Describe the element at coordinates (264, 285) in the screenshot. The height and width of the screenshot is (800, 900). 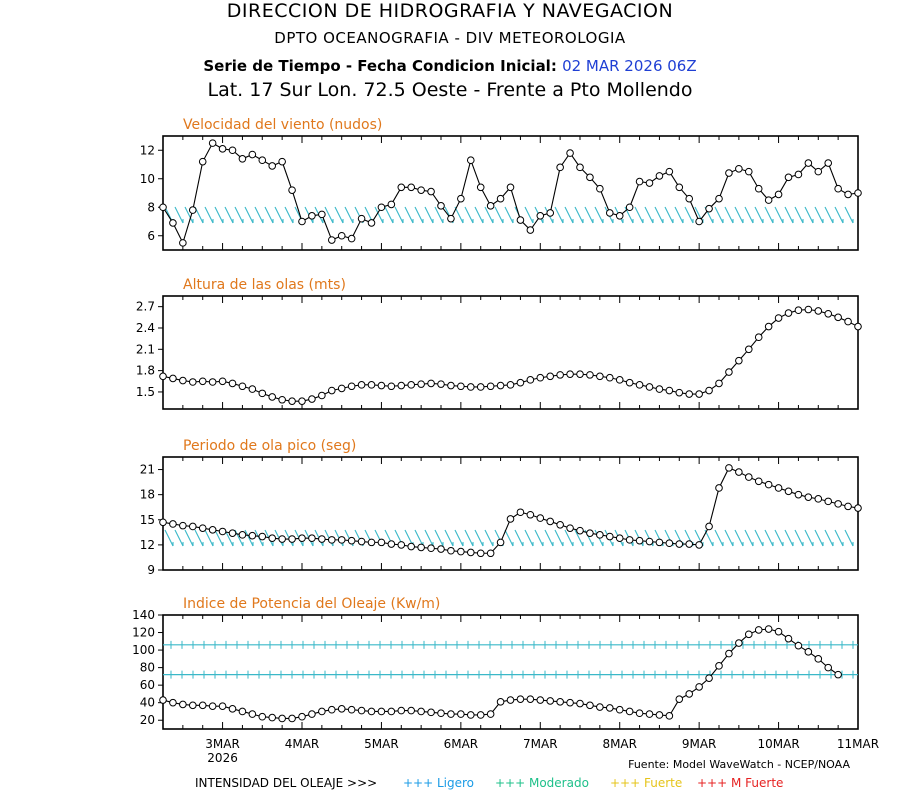
I see `panel-title-2: Altura de las olas (mts)` at that location.